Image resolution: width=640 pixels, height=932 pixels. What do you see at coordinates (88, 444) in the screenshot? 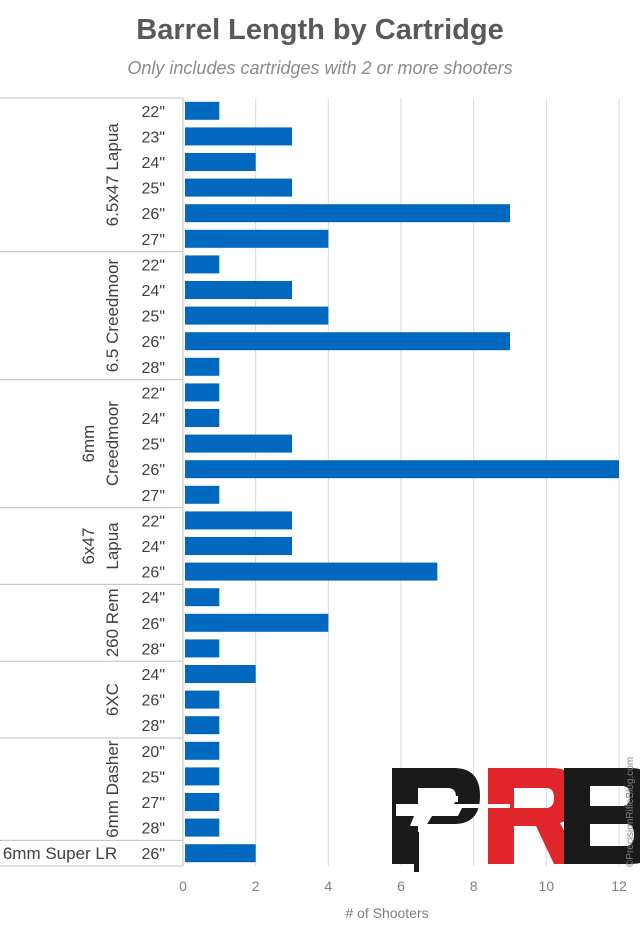
I see `group-label: 6mm` at bounding box center [88, 444].